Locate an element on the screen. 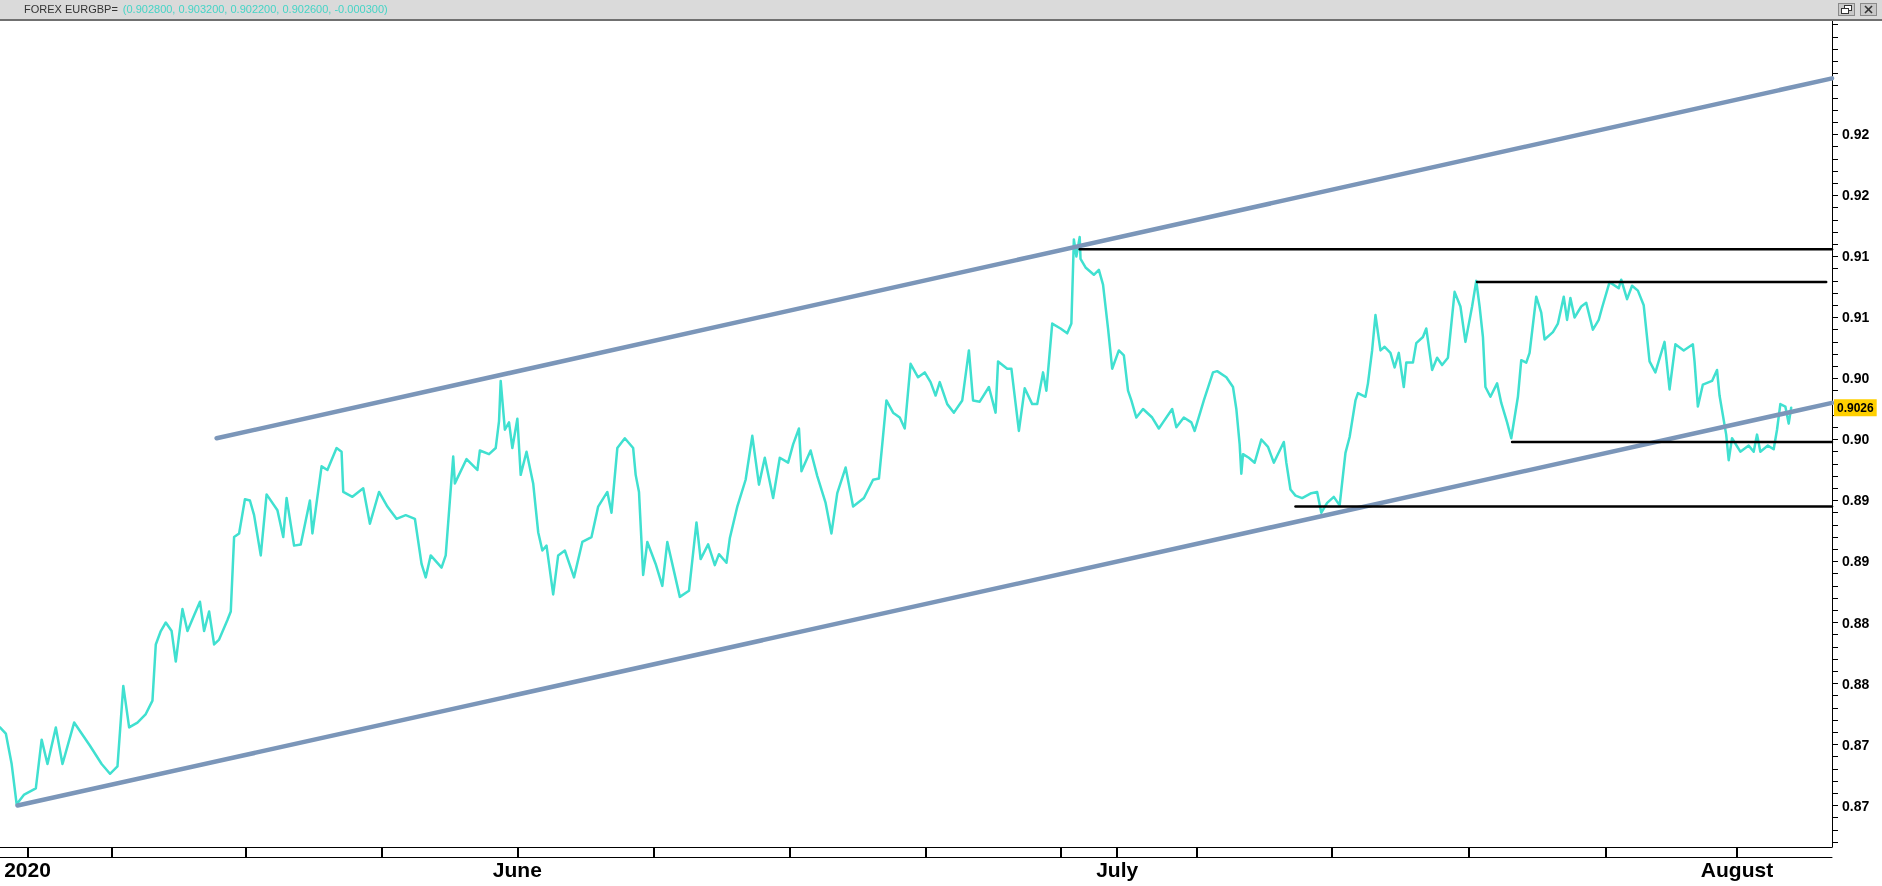 This screenshot has width=1882, height=886. x-tick-label: 2020 is located at coordinates (27, 869).